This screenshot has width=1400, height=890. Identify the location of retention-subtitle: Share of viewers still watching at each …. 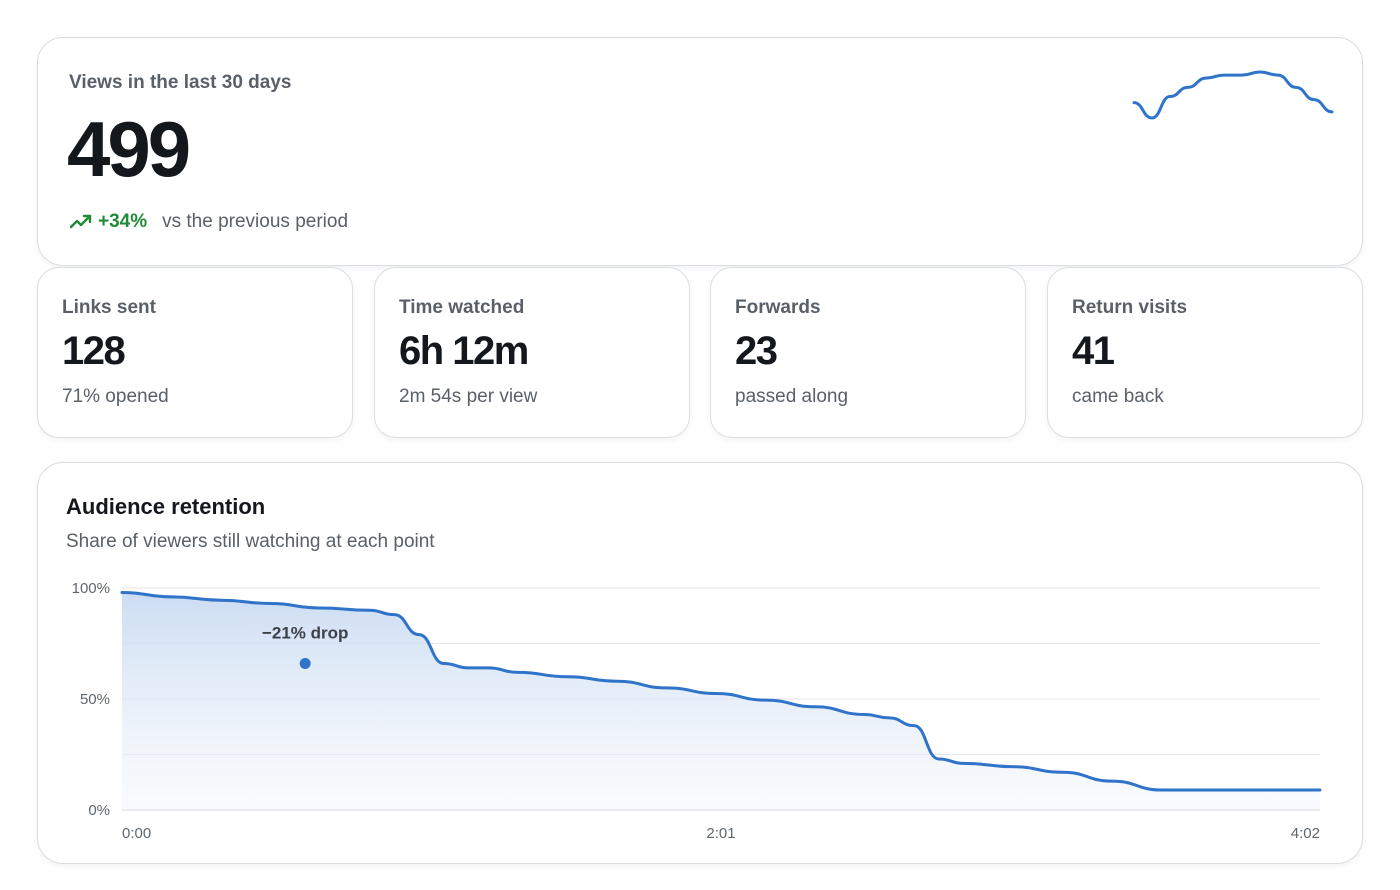
(250, 541).